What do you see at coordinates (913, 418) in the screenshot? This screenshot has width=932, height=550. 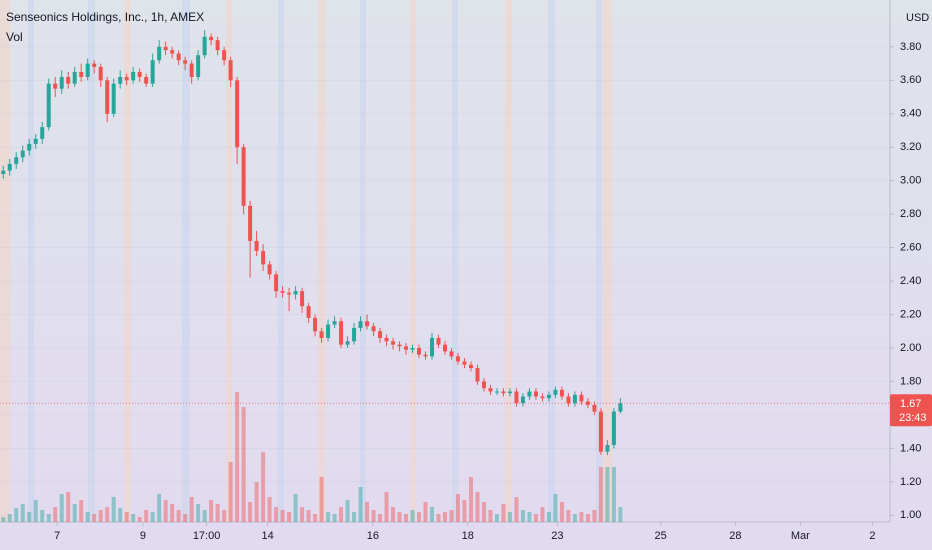 I see `countdown: 23:43` at bounding box center [913, 418].